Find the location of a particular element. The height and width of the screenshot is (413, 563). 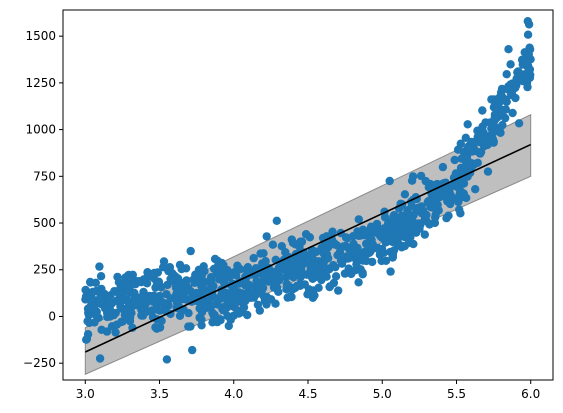

y-tick-label: 250 is located at coordinates (44, 270).